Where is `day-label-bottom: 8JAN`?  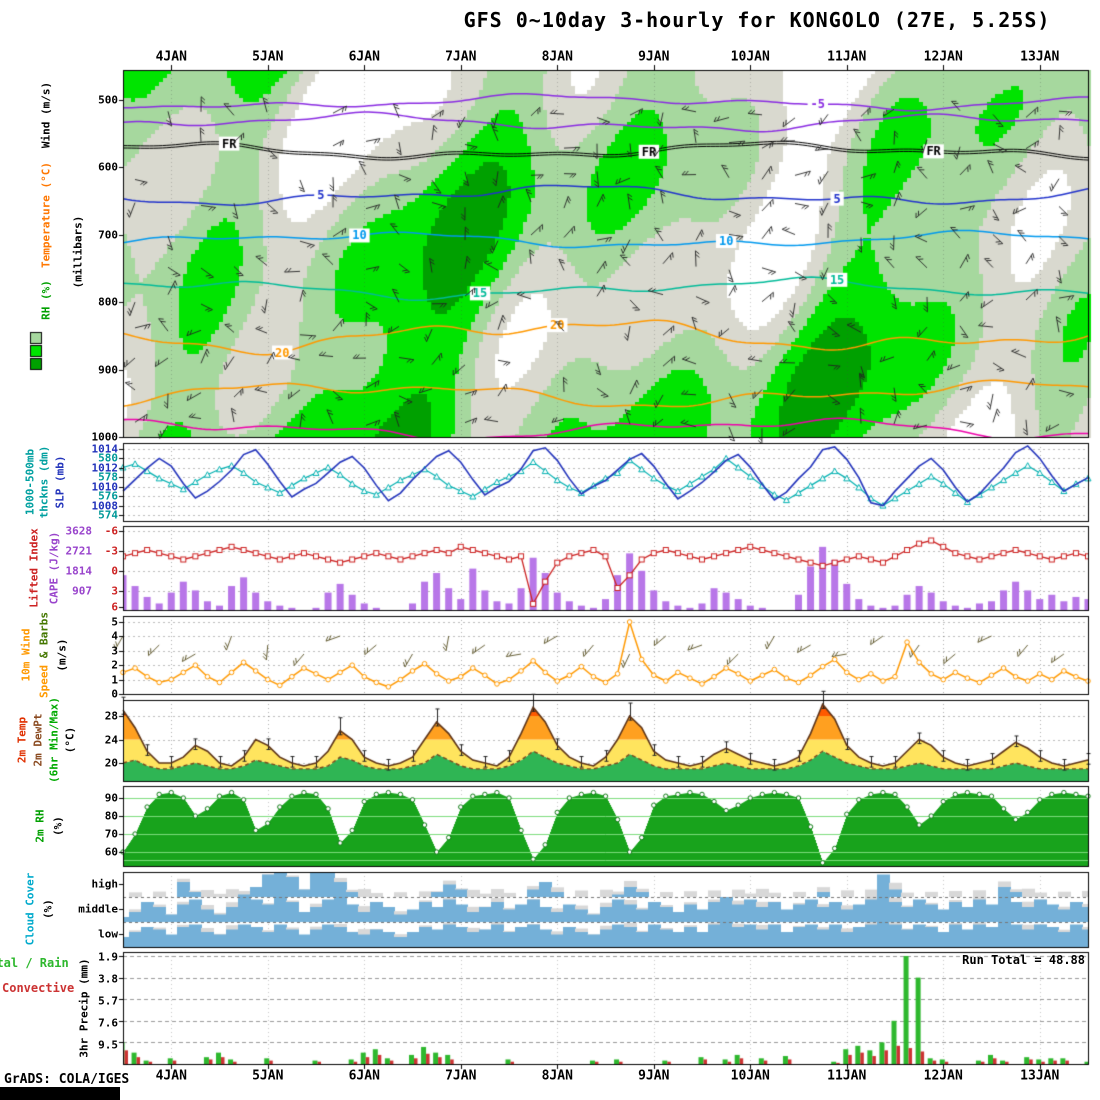 day-label-bottom: 8JAN is located at coordinates (557, 1076).